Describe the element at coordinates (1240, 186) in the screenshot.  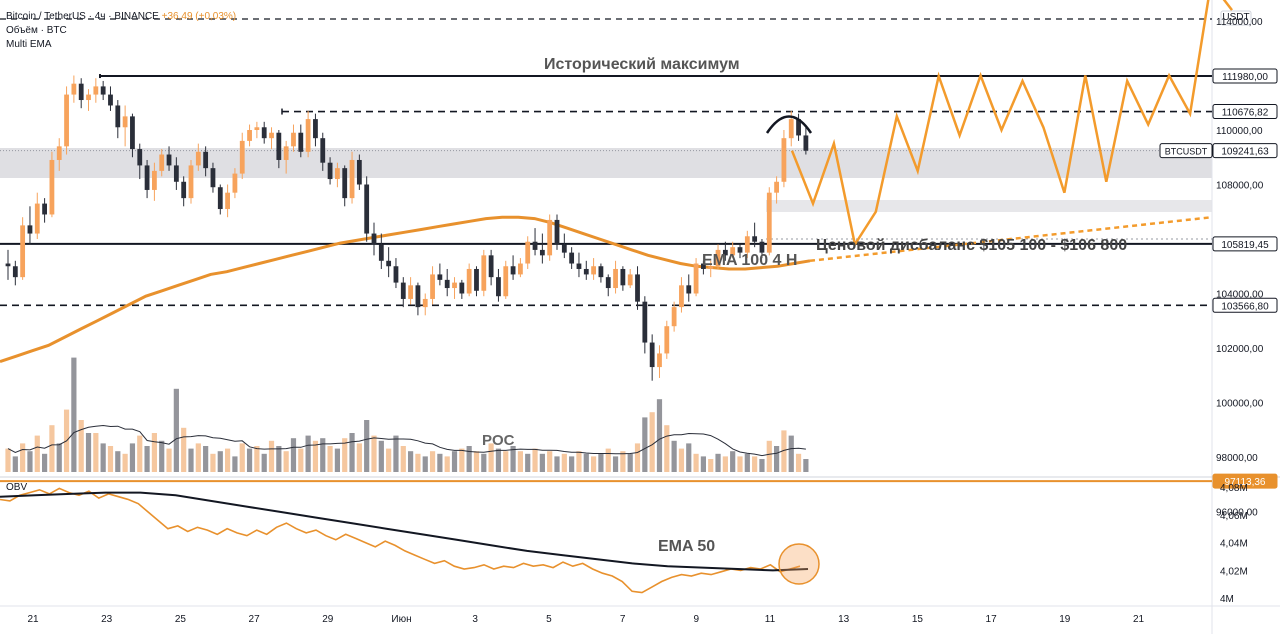
I see `price-tick-label: 108000,00` at that location.